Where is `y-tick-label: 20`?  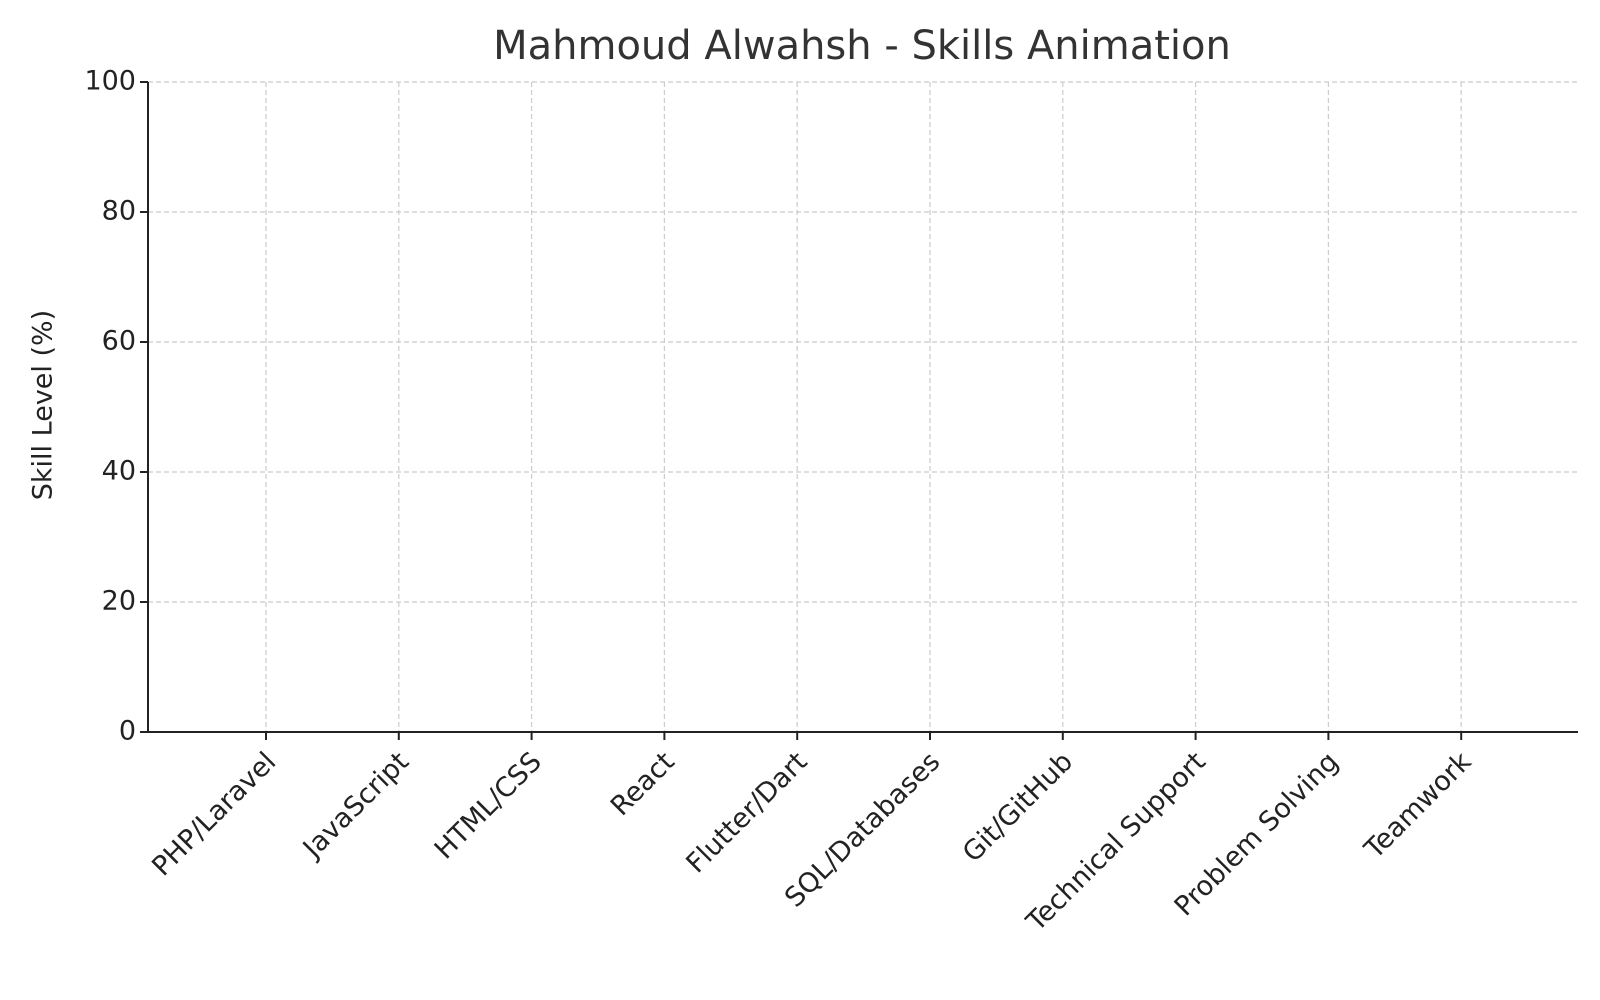 y-tick-label: 20 is located at coordinates (119, 601).